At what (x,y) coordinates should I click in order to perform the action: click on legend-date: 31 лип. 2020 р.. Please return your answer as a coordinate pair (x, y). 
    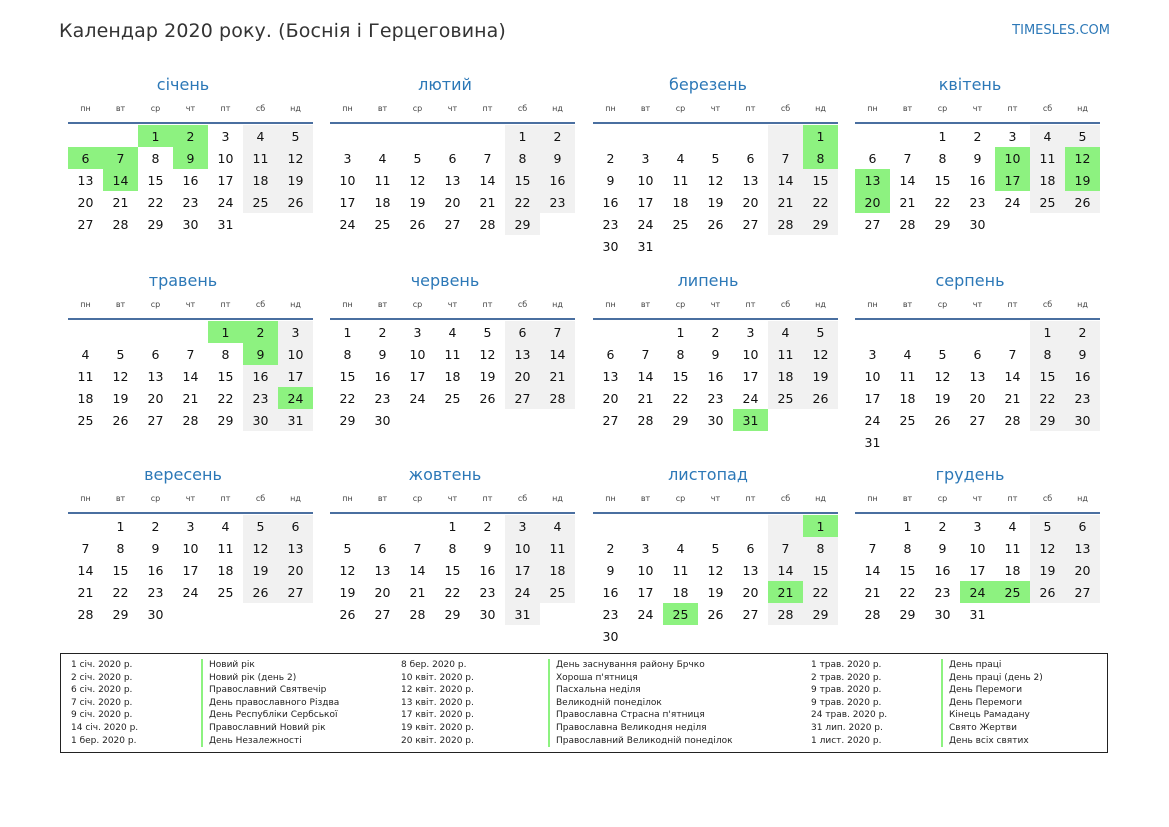
    Looking at the image, I should click on (847, 727).